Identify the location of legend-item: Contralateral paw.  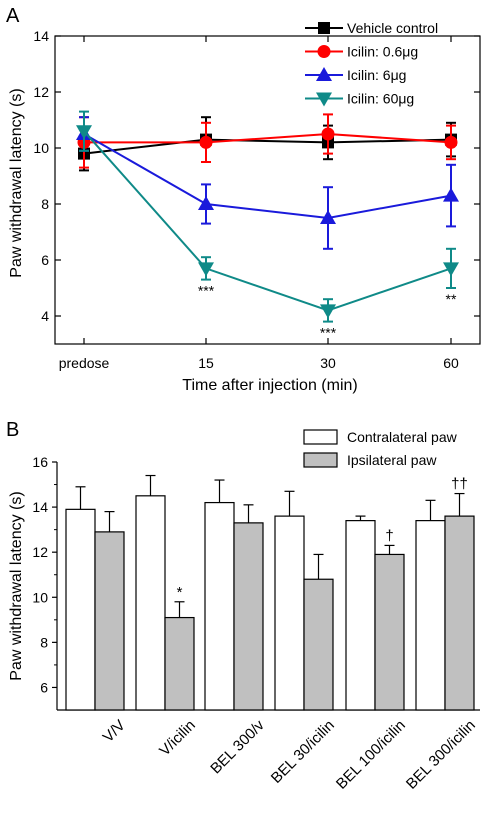
(380, 437).